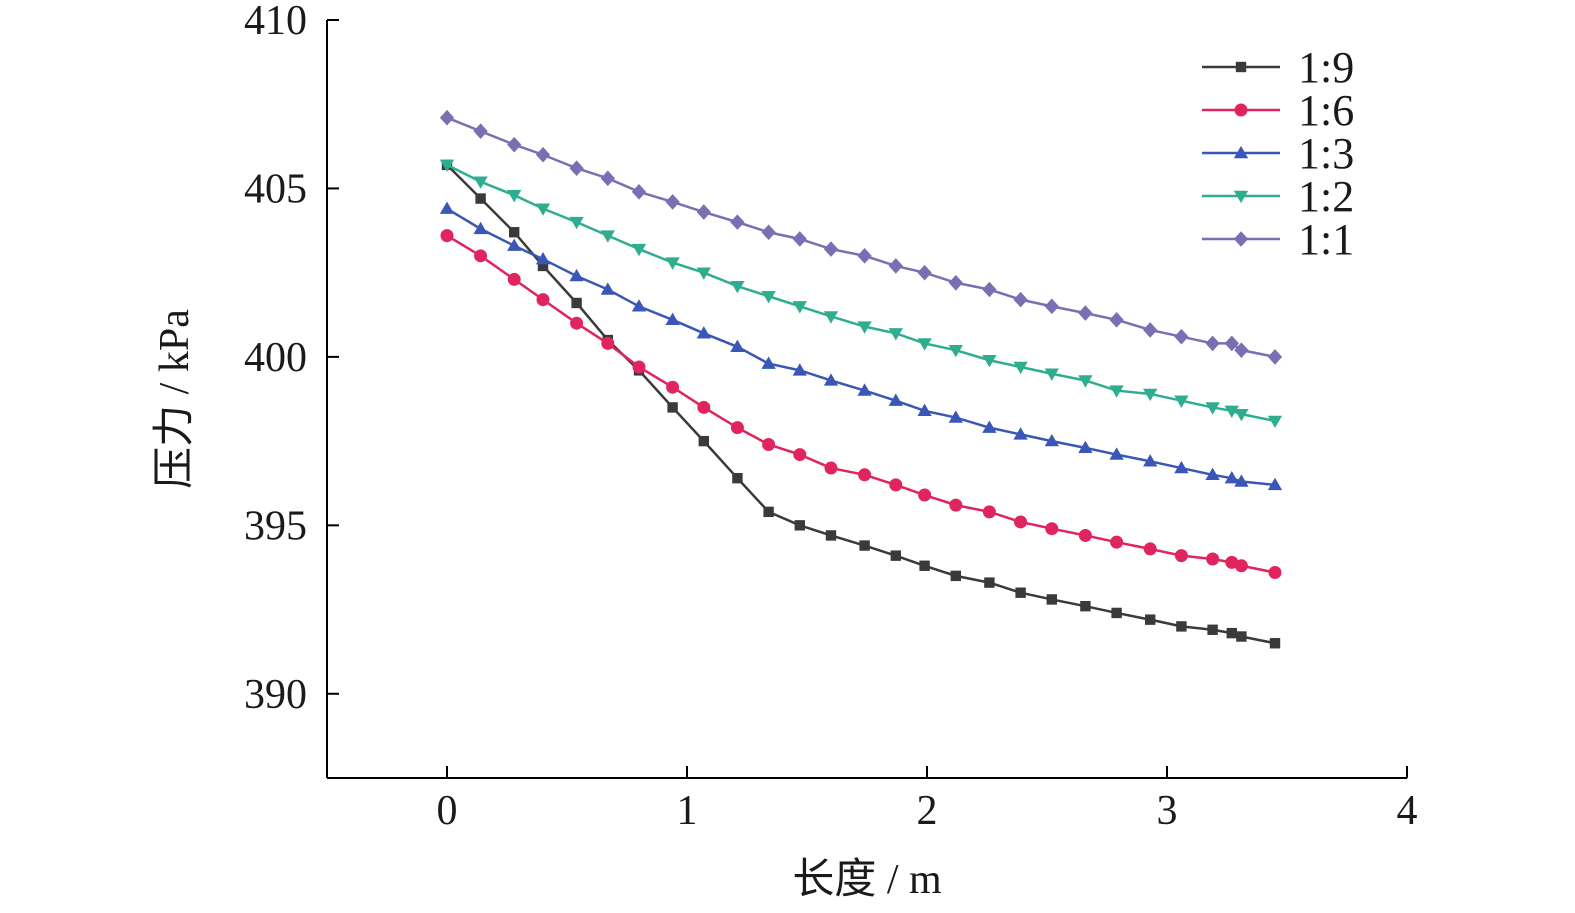 The width and height of the screenshot is (1575, 913). What do you see at coordinates (1278, 110) in the screenshot?
I see `legend-item: 1:6` at bounding box center [1278, 110].